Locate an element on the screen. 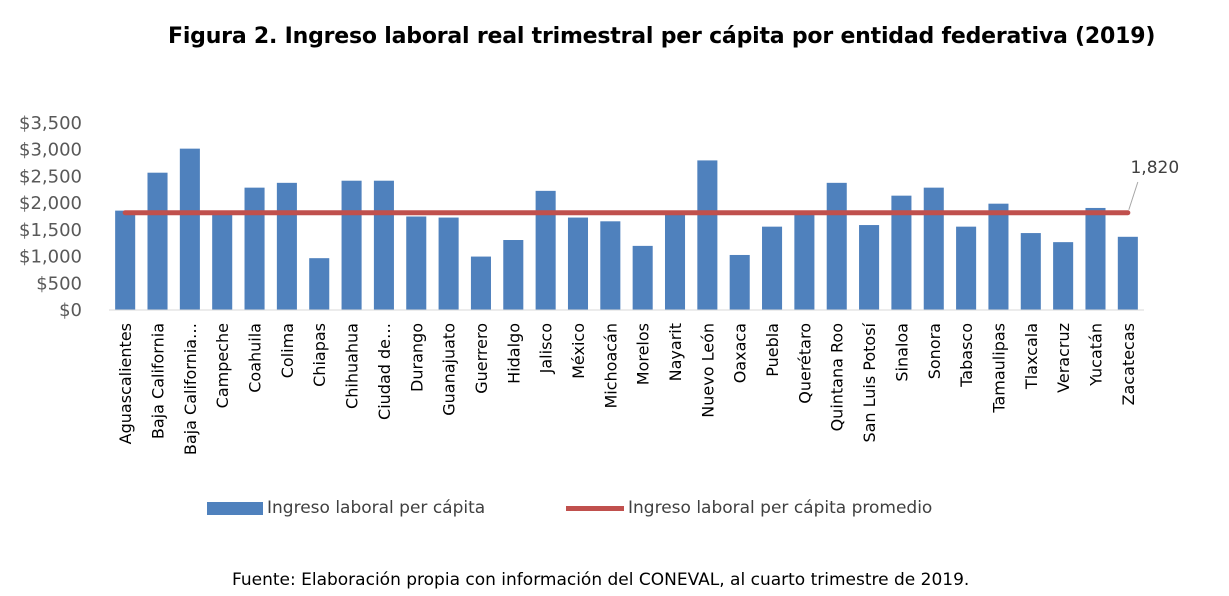 The height and width of the screenshot is (596, 1229). x-tick-label: Tamaulipas is located at coordinates (998, 368).